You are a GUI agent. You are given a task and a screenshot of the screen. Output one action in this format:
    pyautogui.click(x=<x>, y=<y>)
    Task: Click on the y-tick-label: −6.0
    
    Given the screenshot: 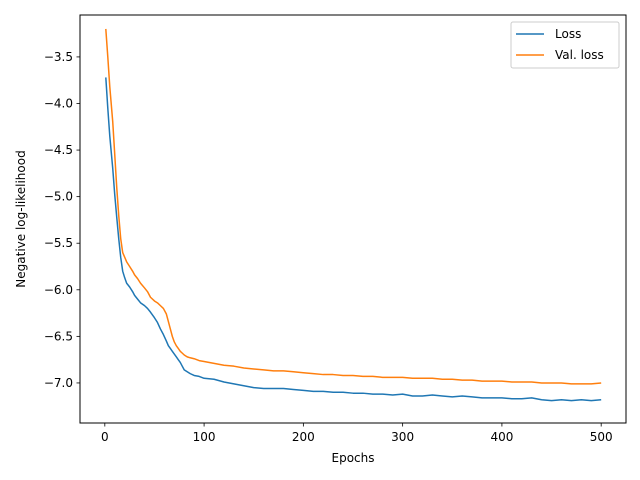 What is the action you would take?
    pyautogui.click(x=58, y=290)
    